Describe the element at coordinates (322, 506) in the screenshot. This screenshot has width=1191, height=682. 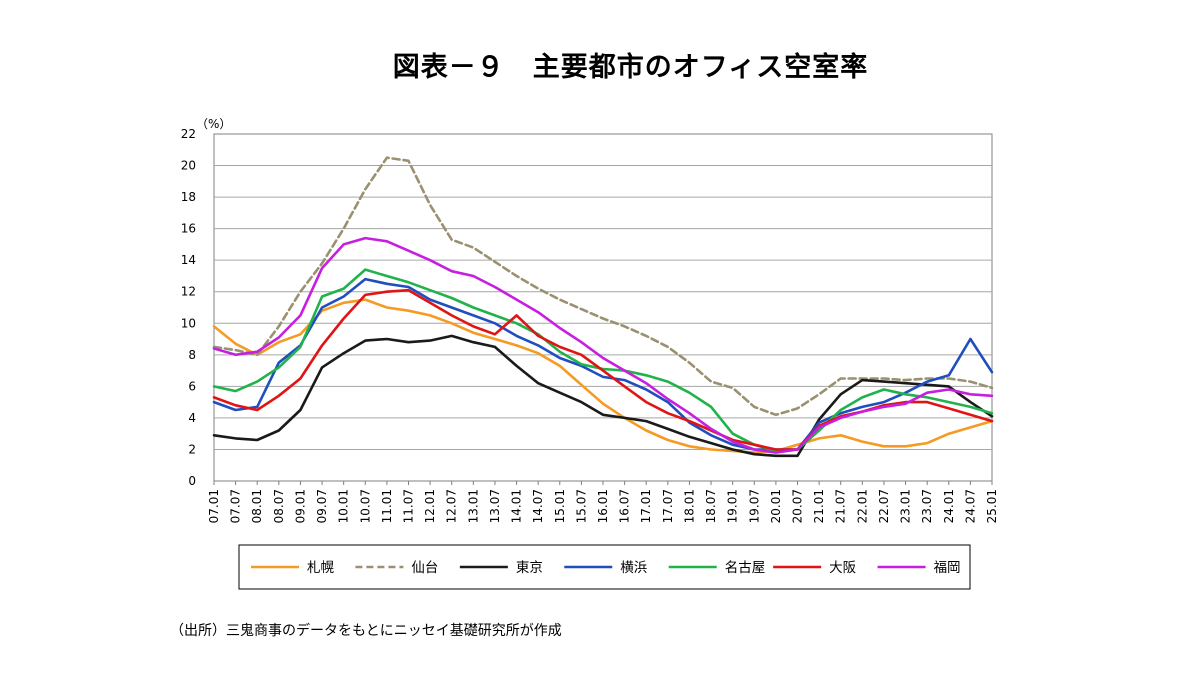
I see `x-tick-label: 09.07` at that location.